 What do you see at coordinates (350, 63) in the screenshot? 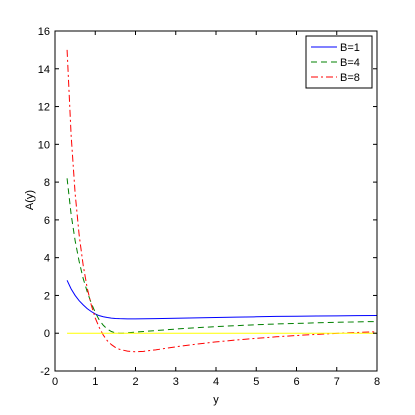
I see `legend-label: B=4` at bounding box center [350, 63].